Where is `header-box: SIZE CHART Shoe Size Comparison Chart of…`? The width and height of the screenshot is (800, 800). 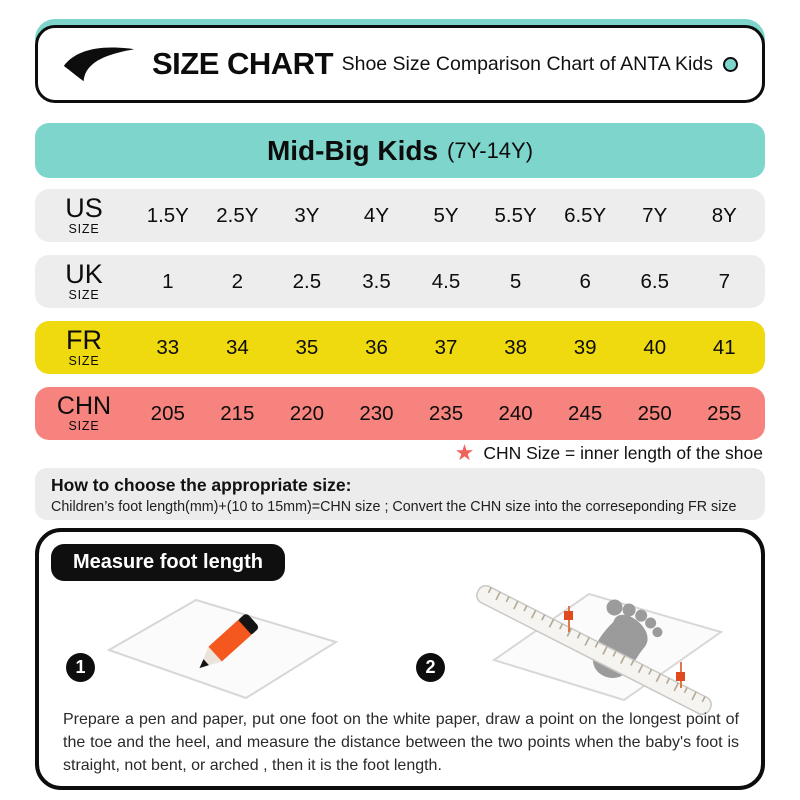 header-box: SIZE CHART Shoe Size Comparison Chart of… is located at coordinates (400, 64).